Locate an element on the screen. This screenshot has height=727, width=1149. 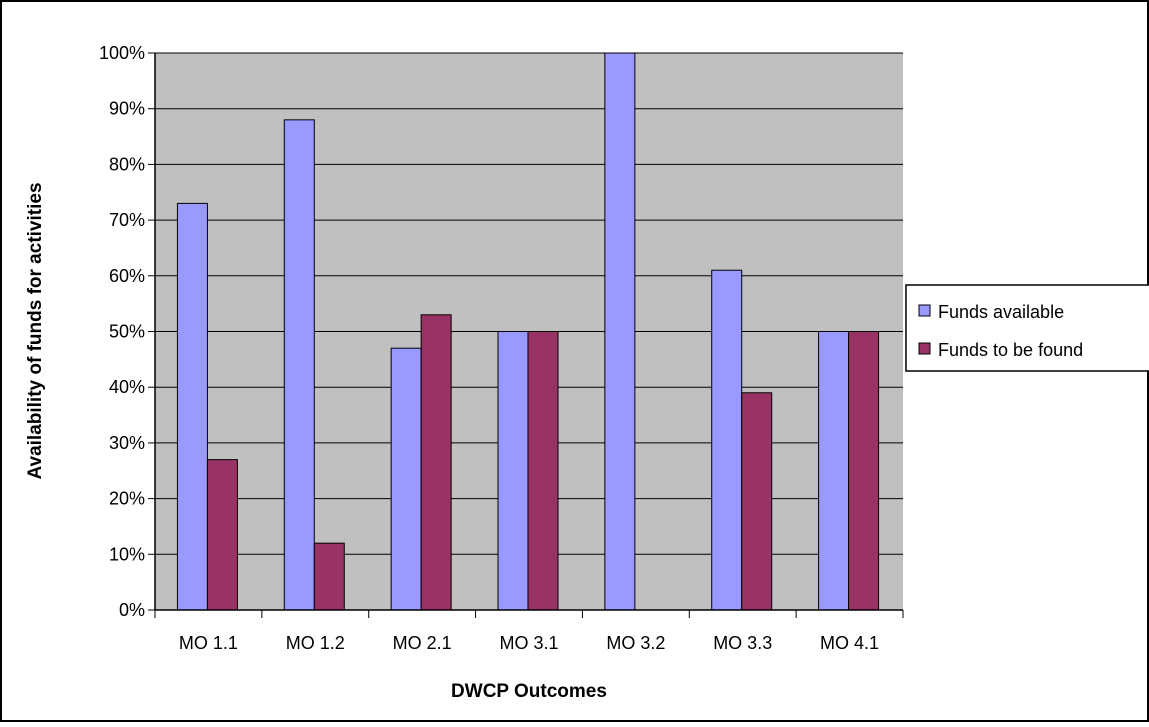
x-tick-label: MO 1.1 is located at coordinates (208, 643).